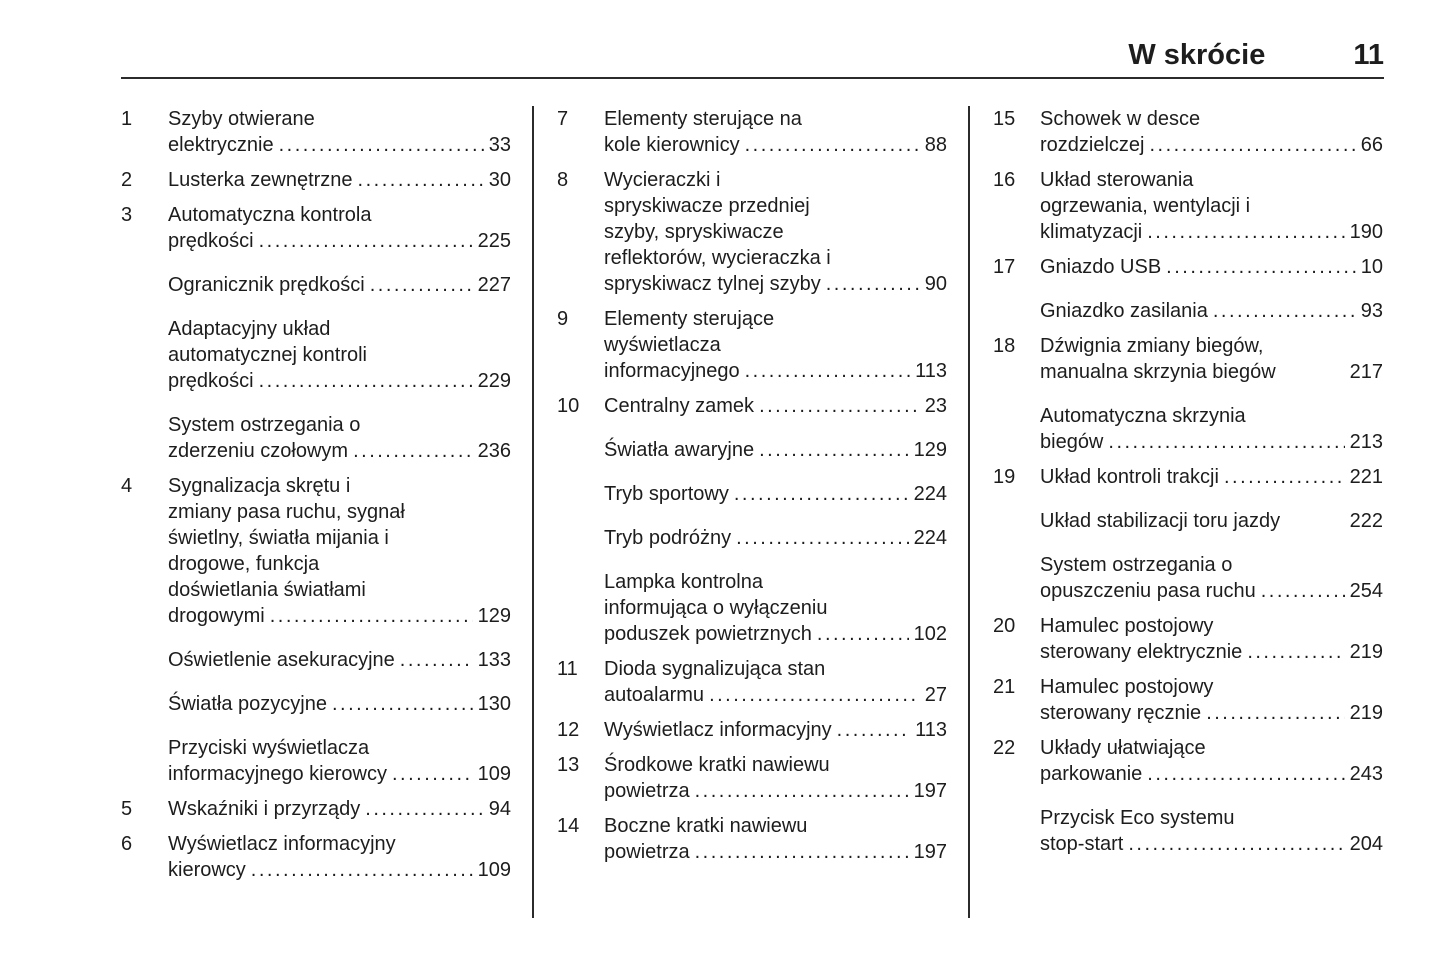 Image resolution: width=1445 pixels, height=965 pixels. What do you see at coordinates (647, 791) in the screenshot?
I see `toc-entry-label: powietrza` at bounding box center [647, 791].